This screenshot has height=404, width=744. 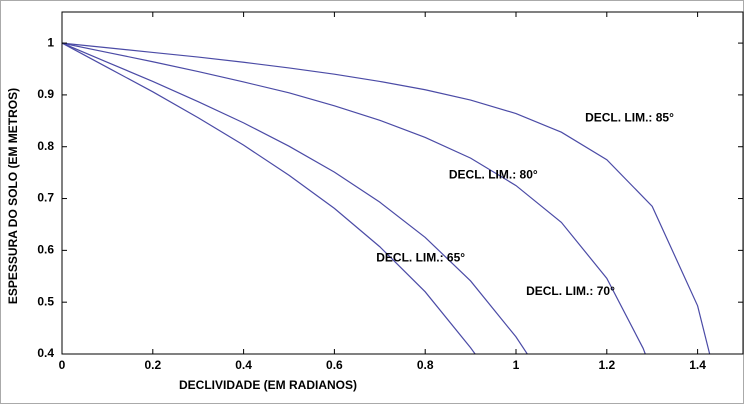 I want to click on series-label: DECL. LIM.: 85°, so click(x=629, y=117).